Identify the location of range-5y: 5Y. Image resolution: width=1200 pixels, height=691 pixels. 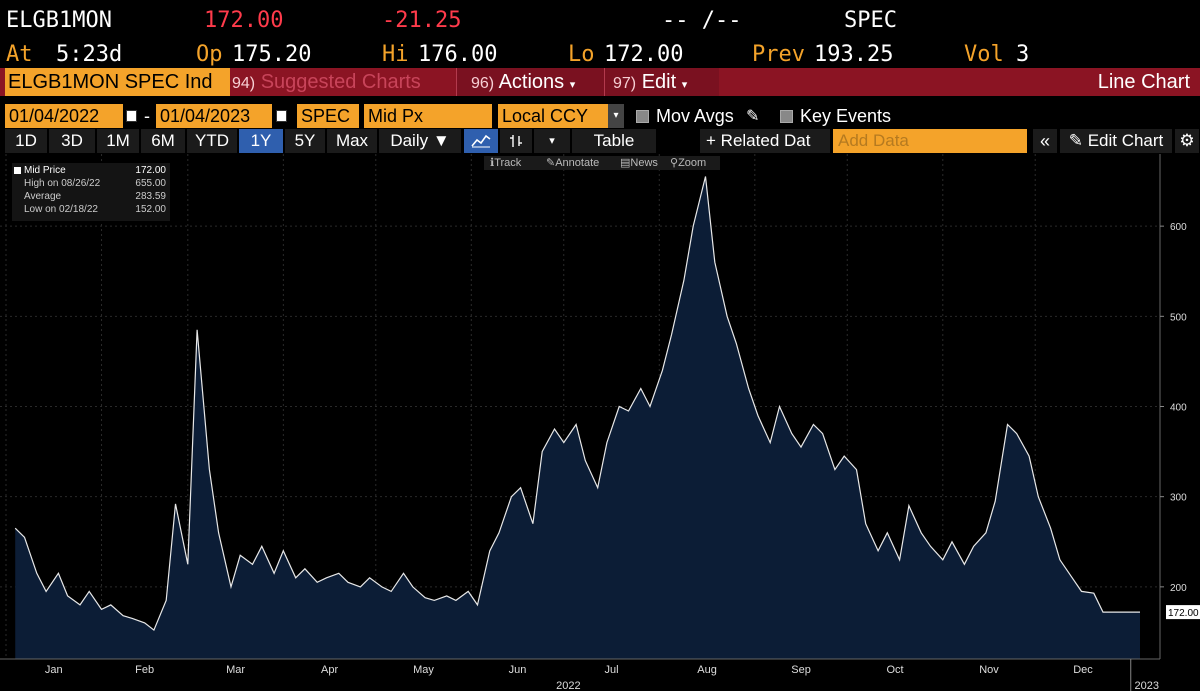
(305, 141).